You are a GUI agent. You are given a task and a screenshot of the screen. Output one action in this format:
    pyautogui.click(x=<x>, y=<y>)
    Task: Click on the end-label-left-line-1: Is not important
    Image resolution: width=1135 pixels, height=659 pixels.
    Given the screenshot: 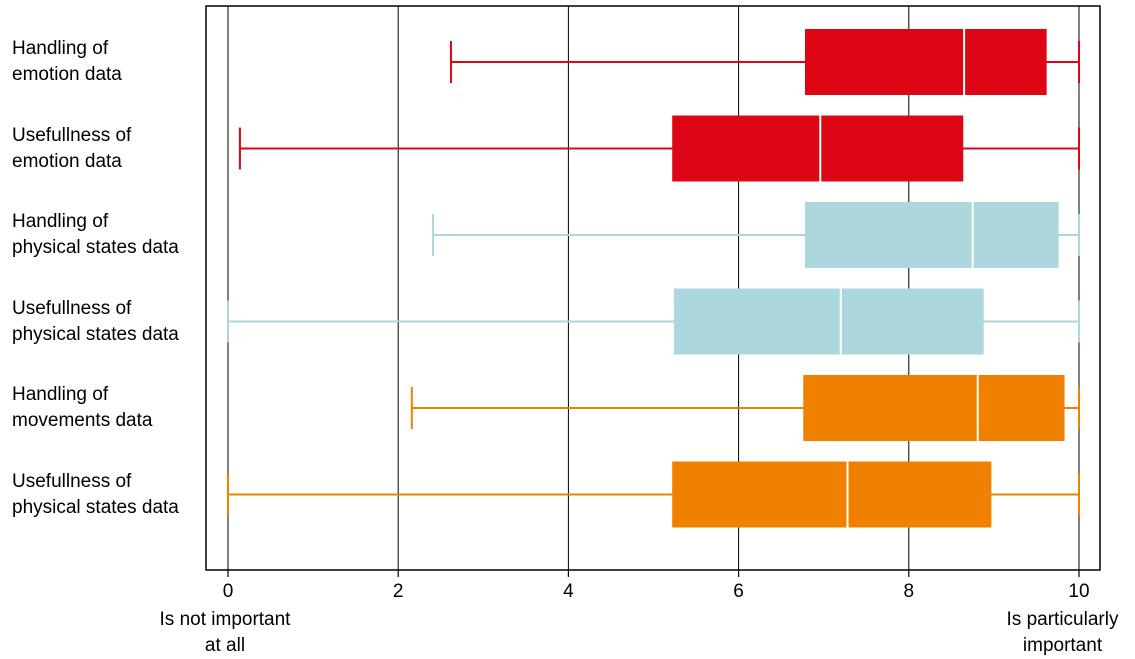 What is the action you would take?
    pyautogui.click(x=225, y=619)
    